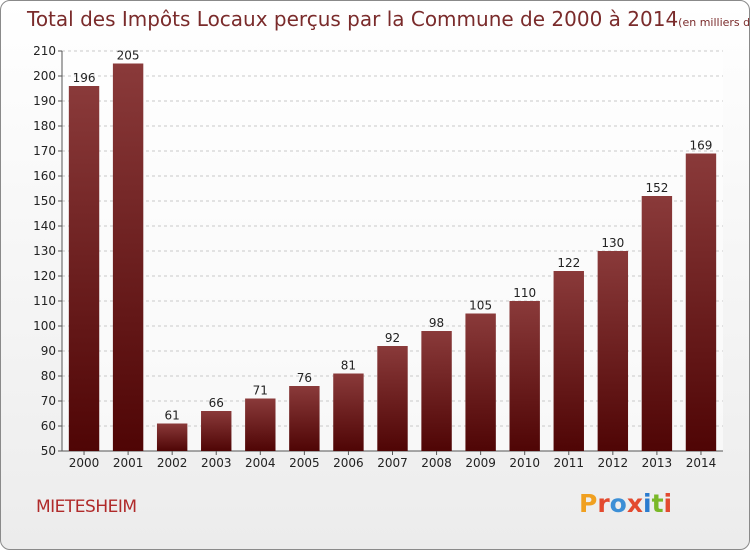 The height and width of the screenshot is (550, 750). I want to click on y-tick-label: 140, so click(44, 226).